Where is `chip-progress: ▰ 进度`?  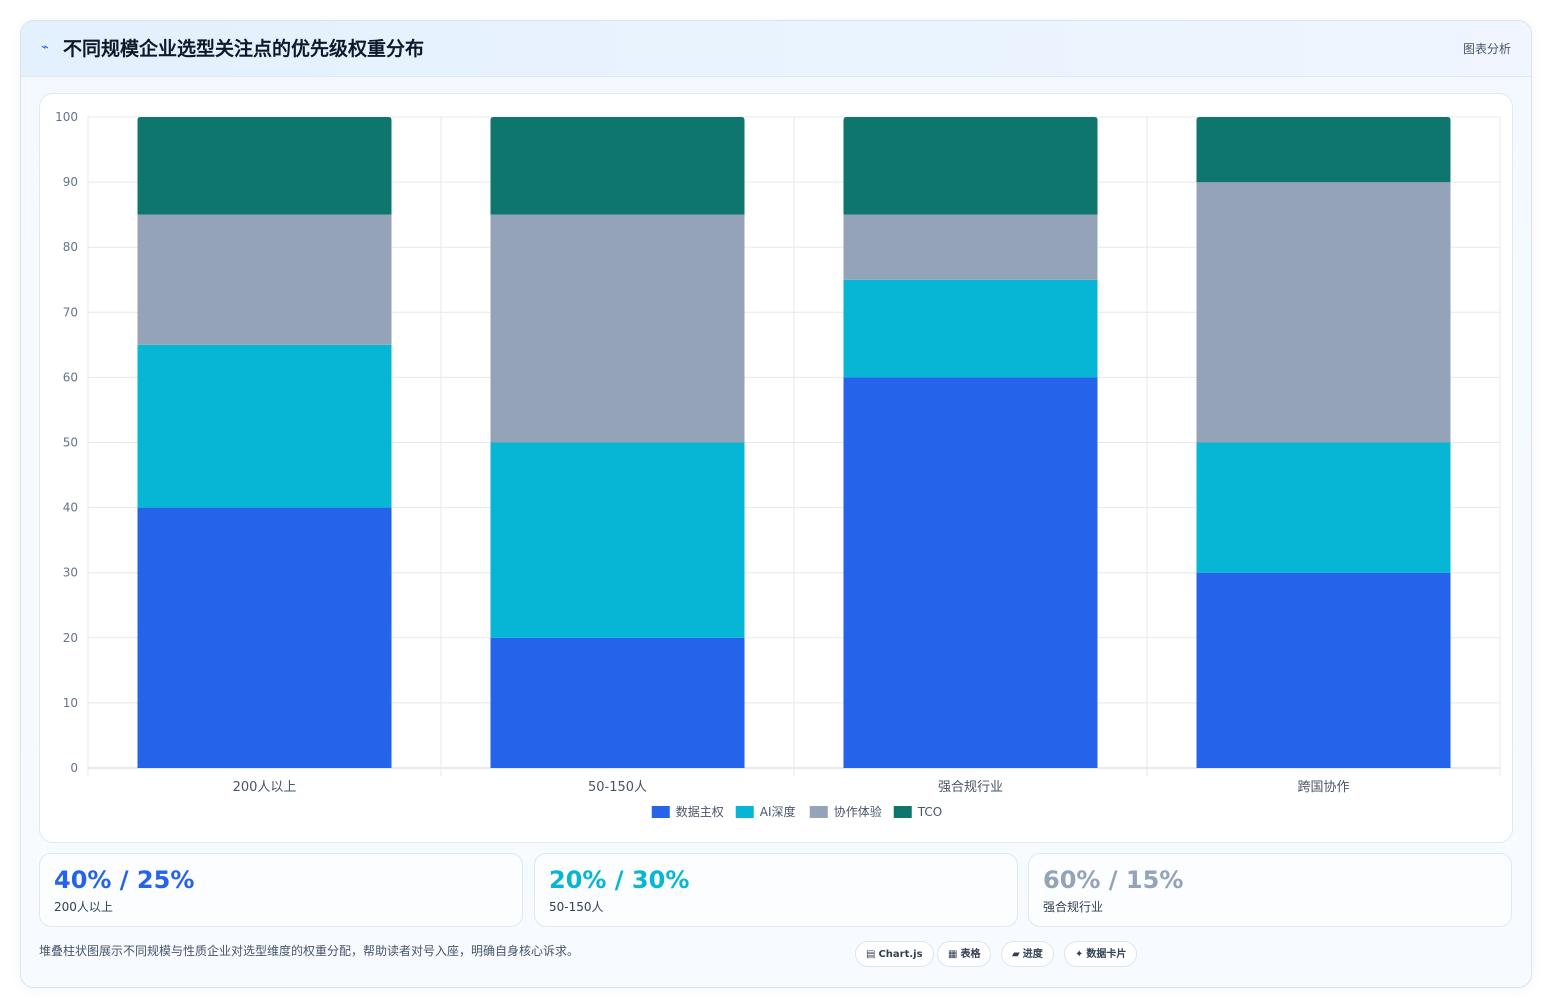 chip-progress: ▰ 进度 is located at coordinates (1027, 954).